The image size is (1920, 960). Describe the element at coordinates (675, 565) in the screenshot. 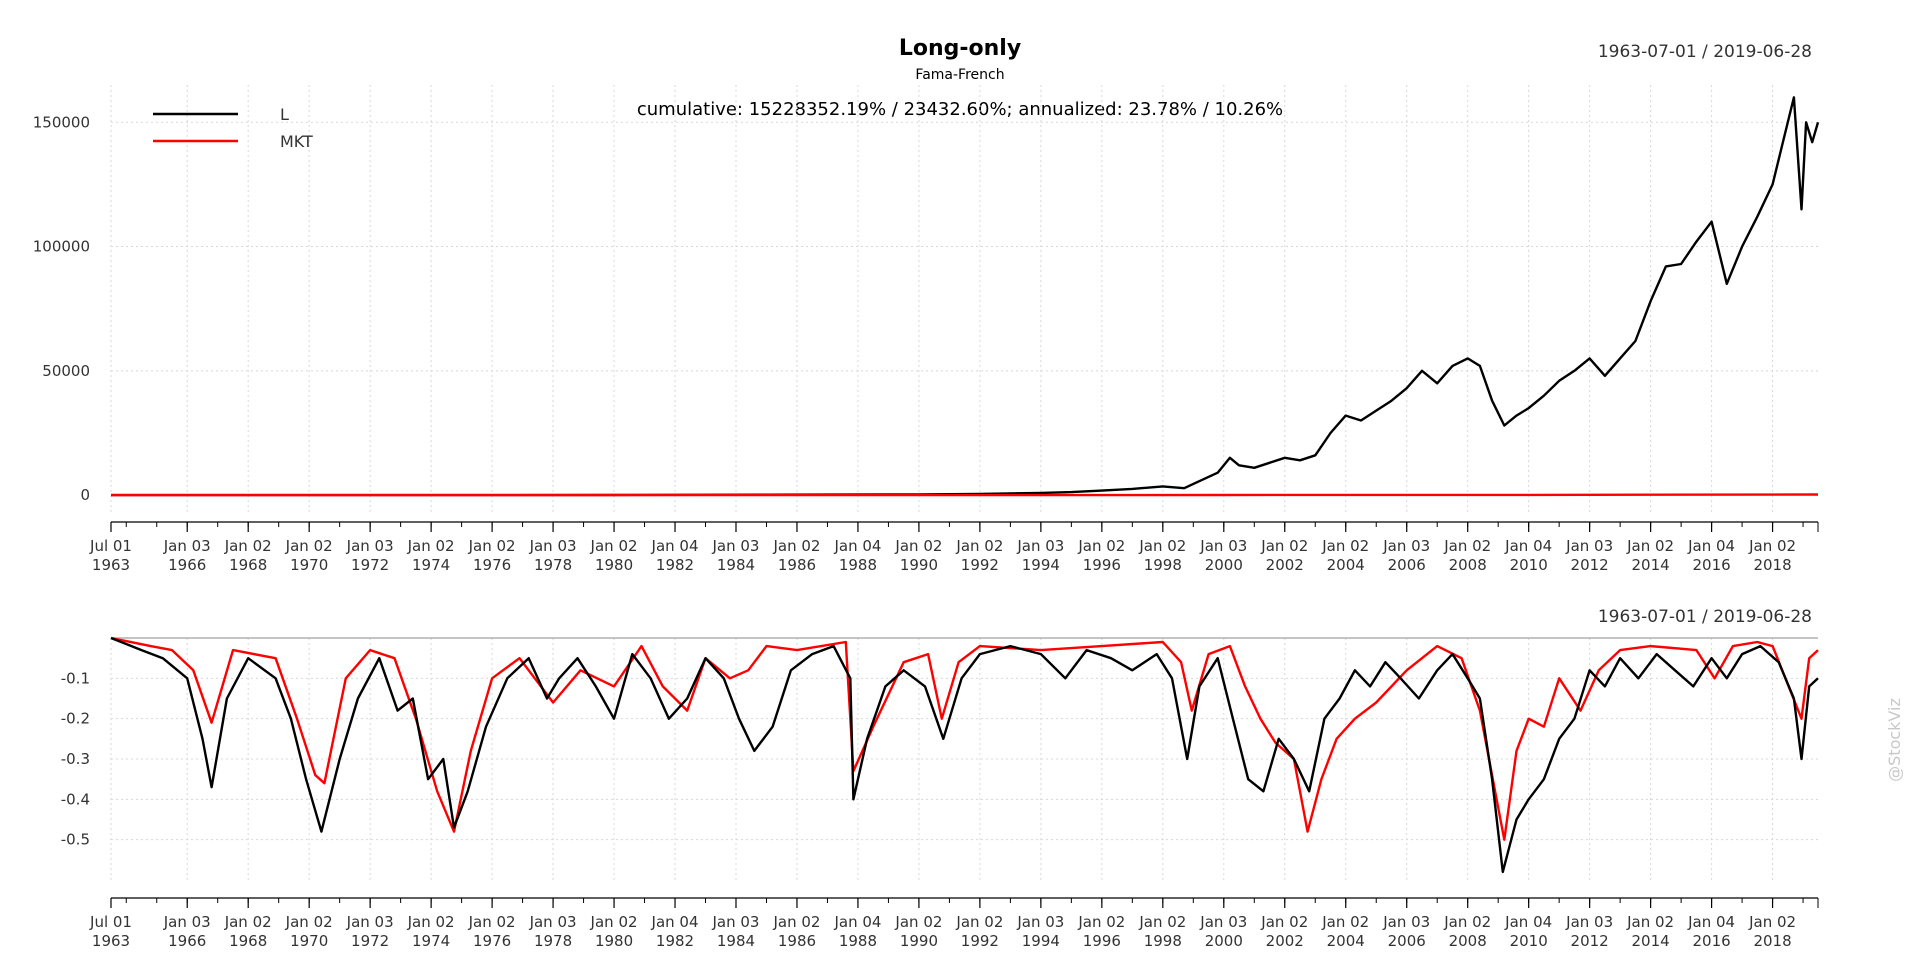

I see `top-x-tick-label-year: 1982` at that location.